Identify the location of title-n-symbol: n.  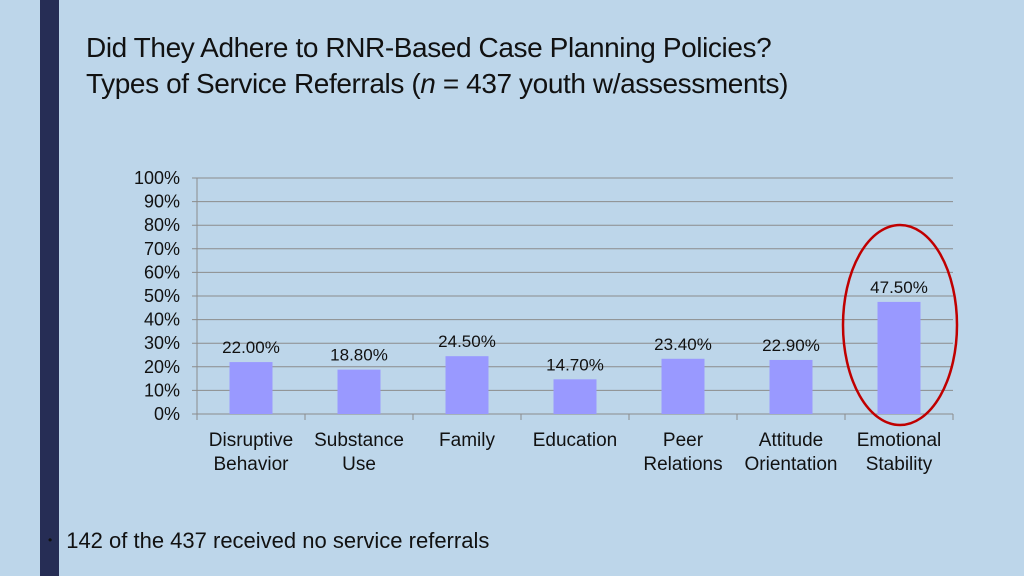
(428, 83).